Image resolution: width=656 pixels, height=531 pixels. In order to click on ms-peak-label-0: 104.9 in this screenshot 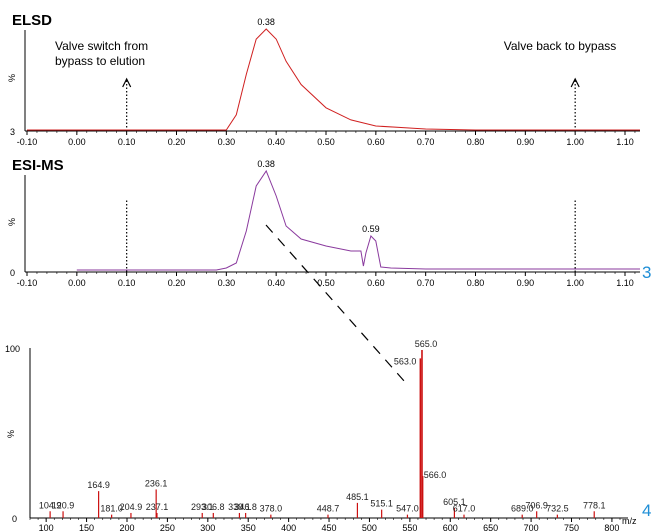, I will do `click(50, 505)`.